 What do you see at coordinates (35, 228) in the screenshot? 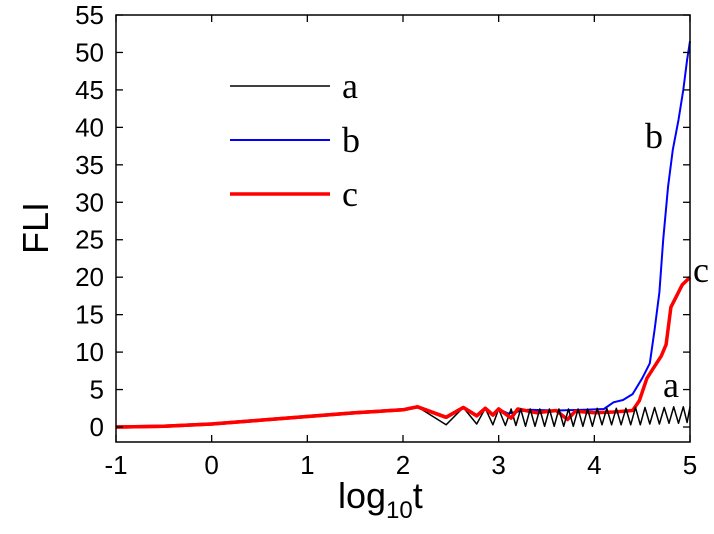
I see `y-axis-title: FLI` at bounding box center [35, 228].